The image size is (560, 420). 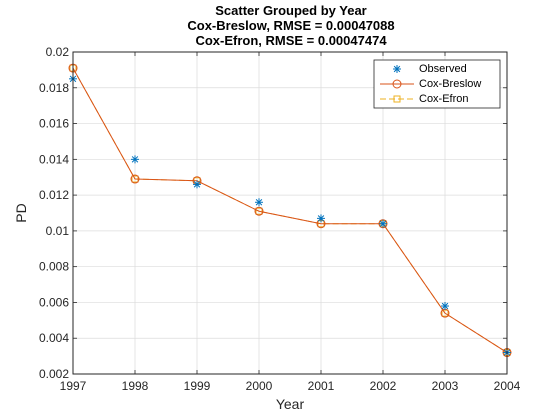 I want to click on legend-swatch-cox-efron, so click(x=397, y=99).